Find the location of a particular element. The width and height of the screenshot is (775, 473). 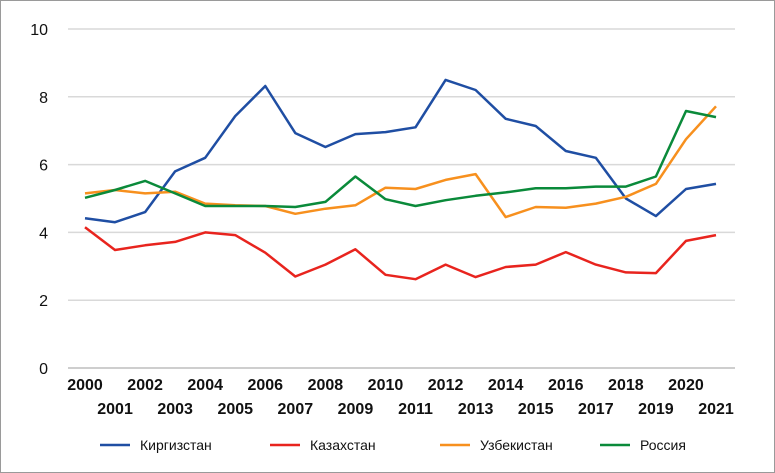

x-tick-label: 2013 is located at coordinates (476, 409).